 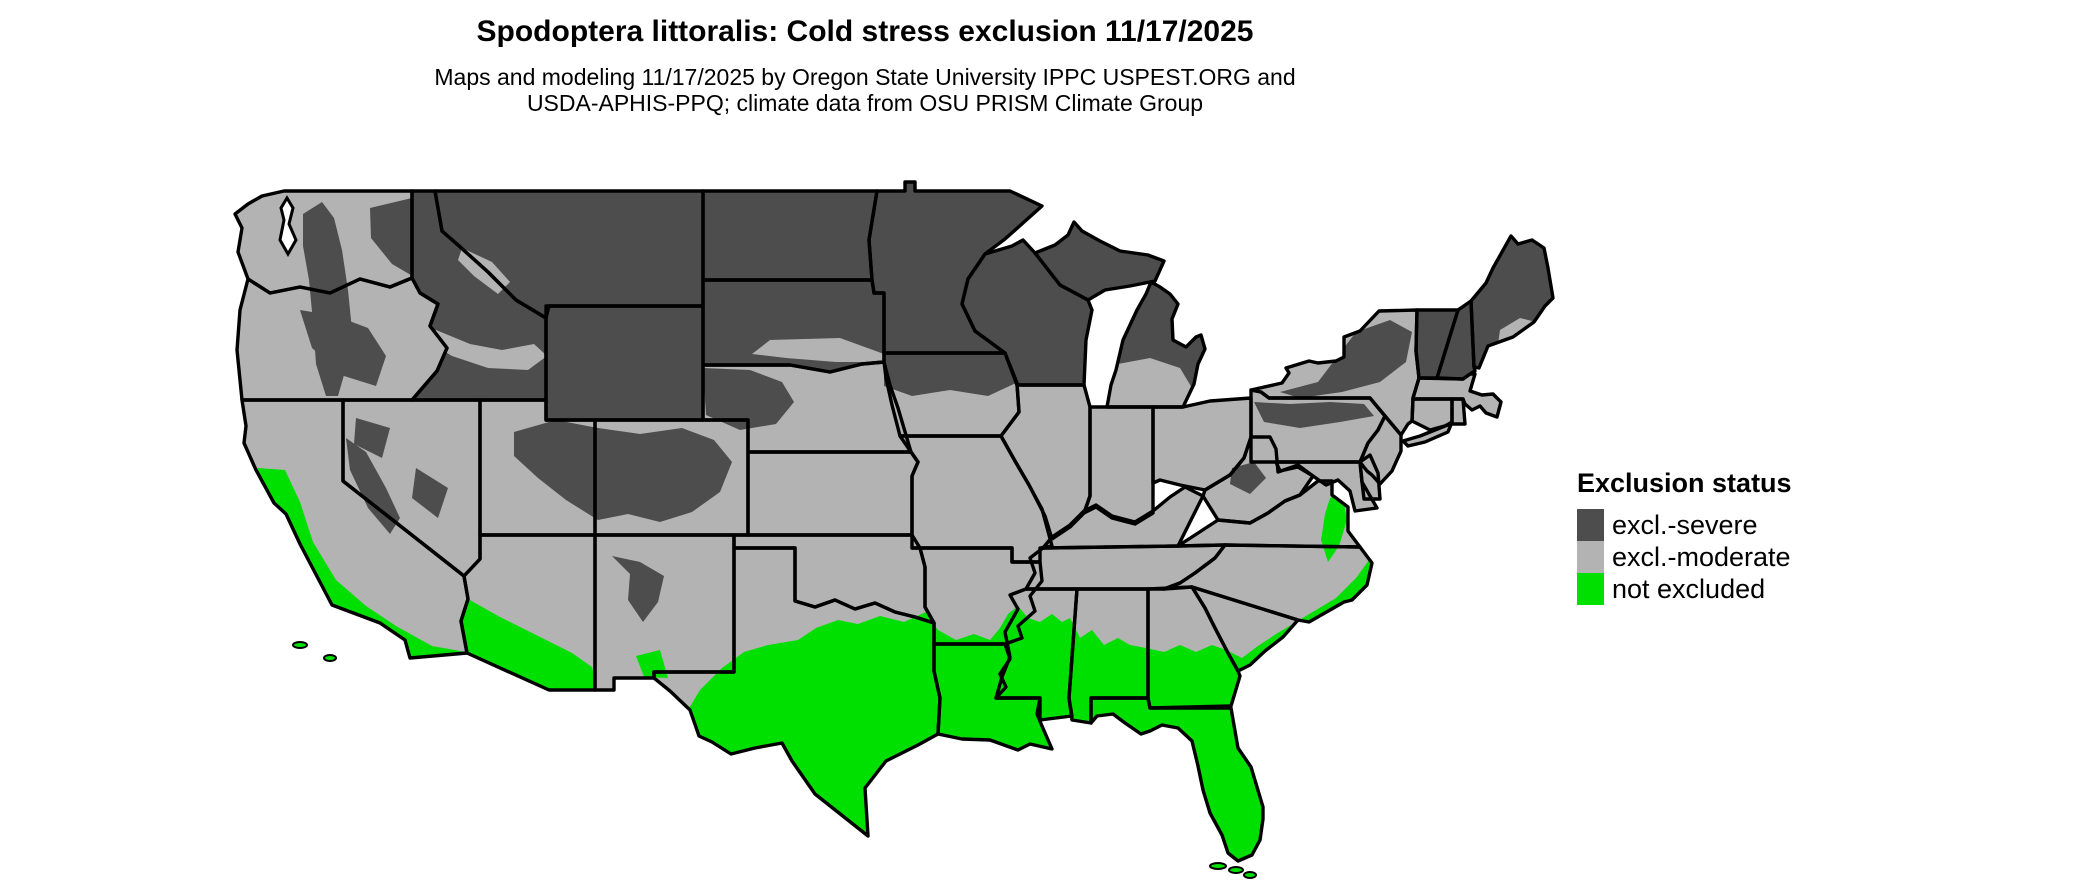 I want to click on state-kentucky, so click(x=1123, y=517).